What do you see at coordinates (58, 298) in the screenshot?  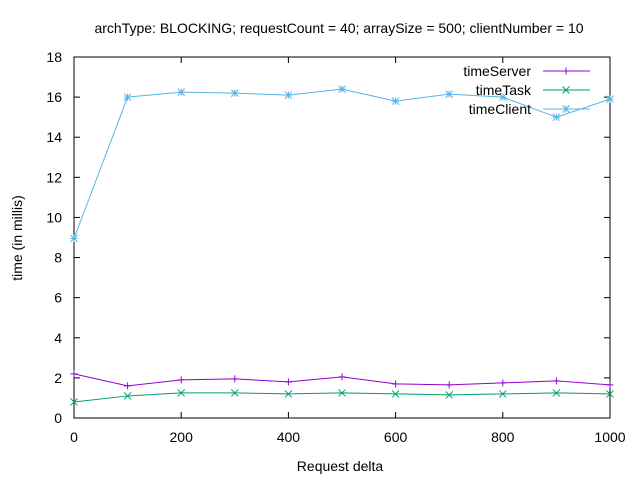 I see `y-tick-label: 6` at bounding box center [58, 298].